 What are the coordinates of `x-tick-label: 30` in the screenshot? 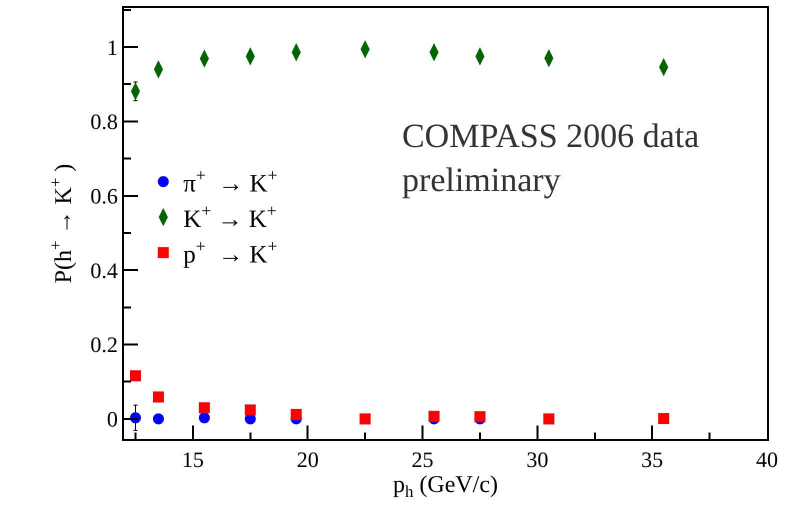 It's located at (537, 459).